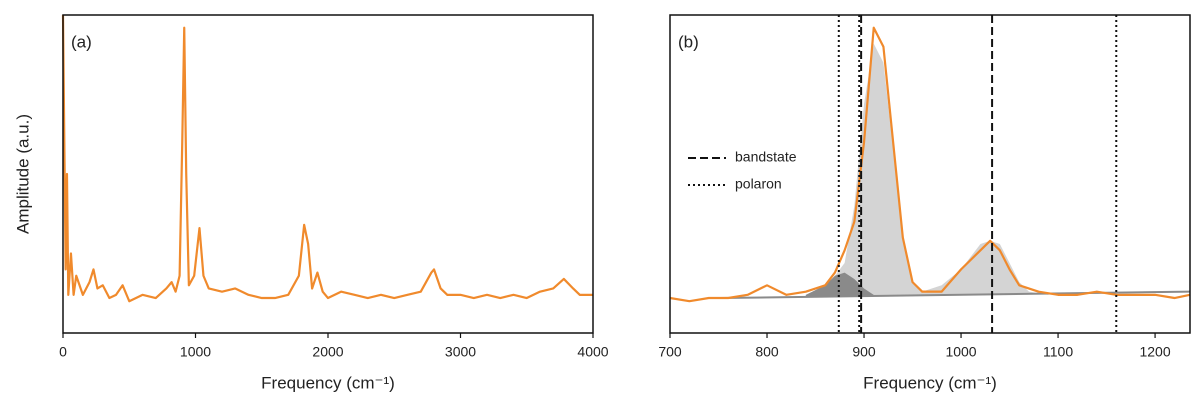 The height and width of the screenshot is (401, 1193). Describe the element at coordinates (955, 295) in the screenshot. I see `spectrum-line` at that location.